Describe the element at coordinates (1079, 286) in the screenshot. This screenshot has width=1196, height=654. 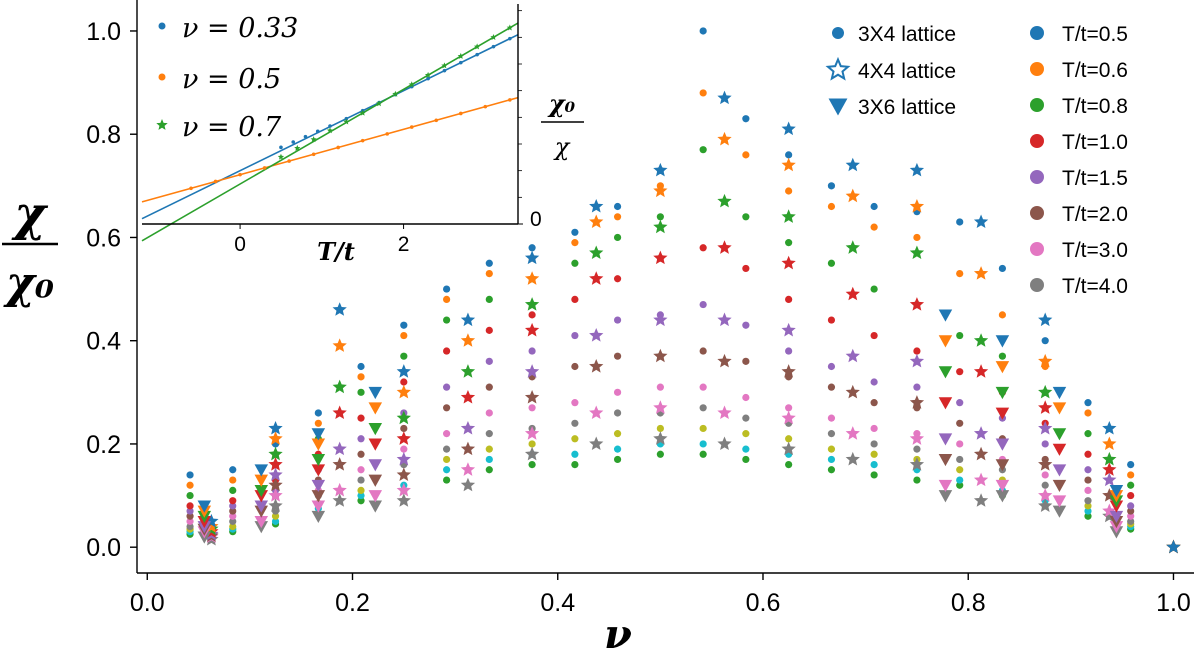
I see `temperature-legend-item: T/t=4.0` at that location.